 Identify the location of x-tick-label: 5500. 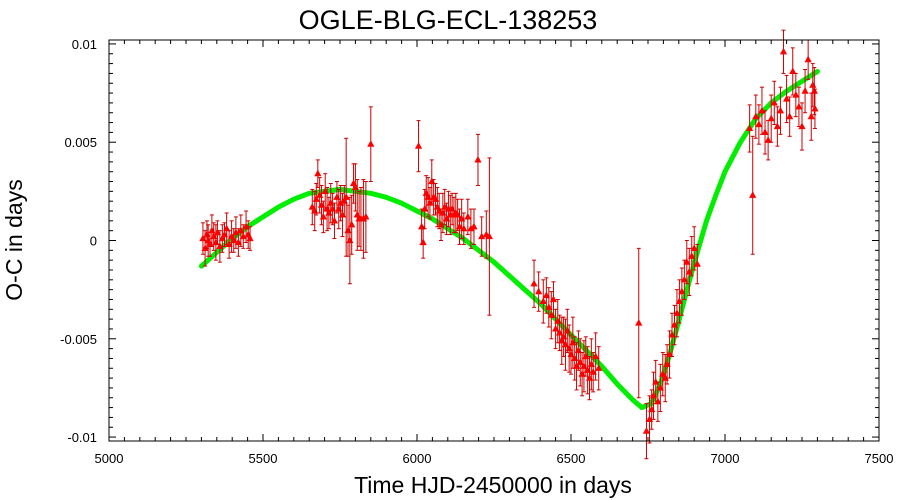
(263, 458).